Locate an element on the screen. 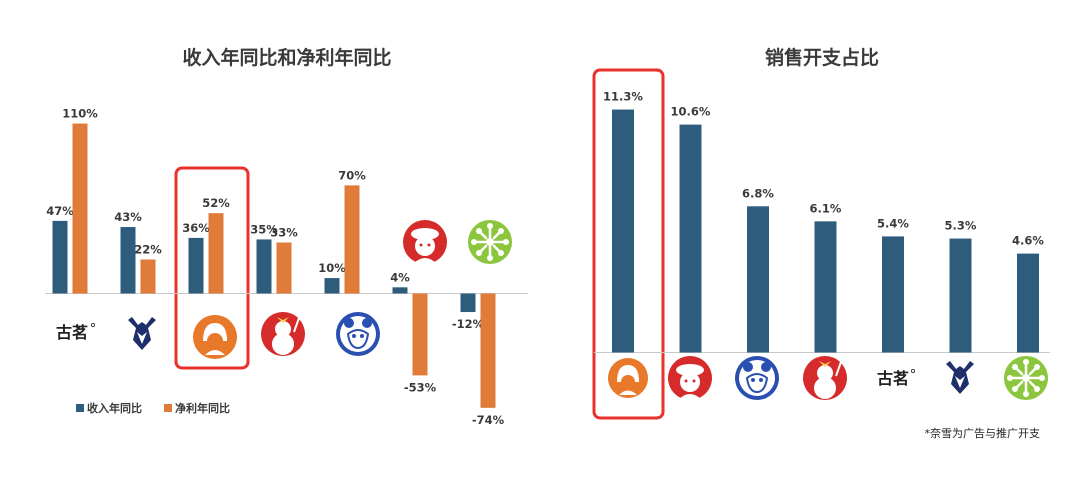  logo-mixue-left is located at coordinates (283, 334).